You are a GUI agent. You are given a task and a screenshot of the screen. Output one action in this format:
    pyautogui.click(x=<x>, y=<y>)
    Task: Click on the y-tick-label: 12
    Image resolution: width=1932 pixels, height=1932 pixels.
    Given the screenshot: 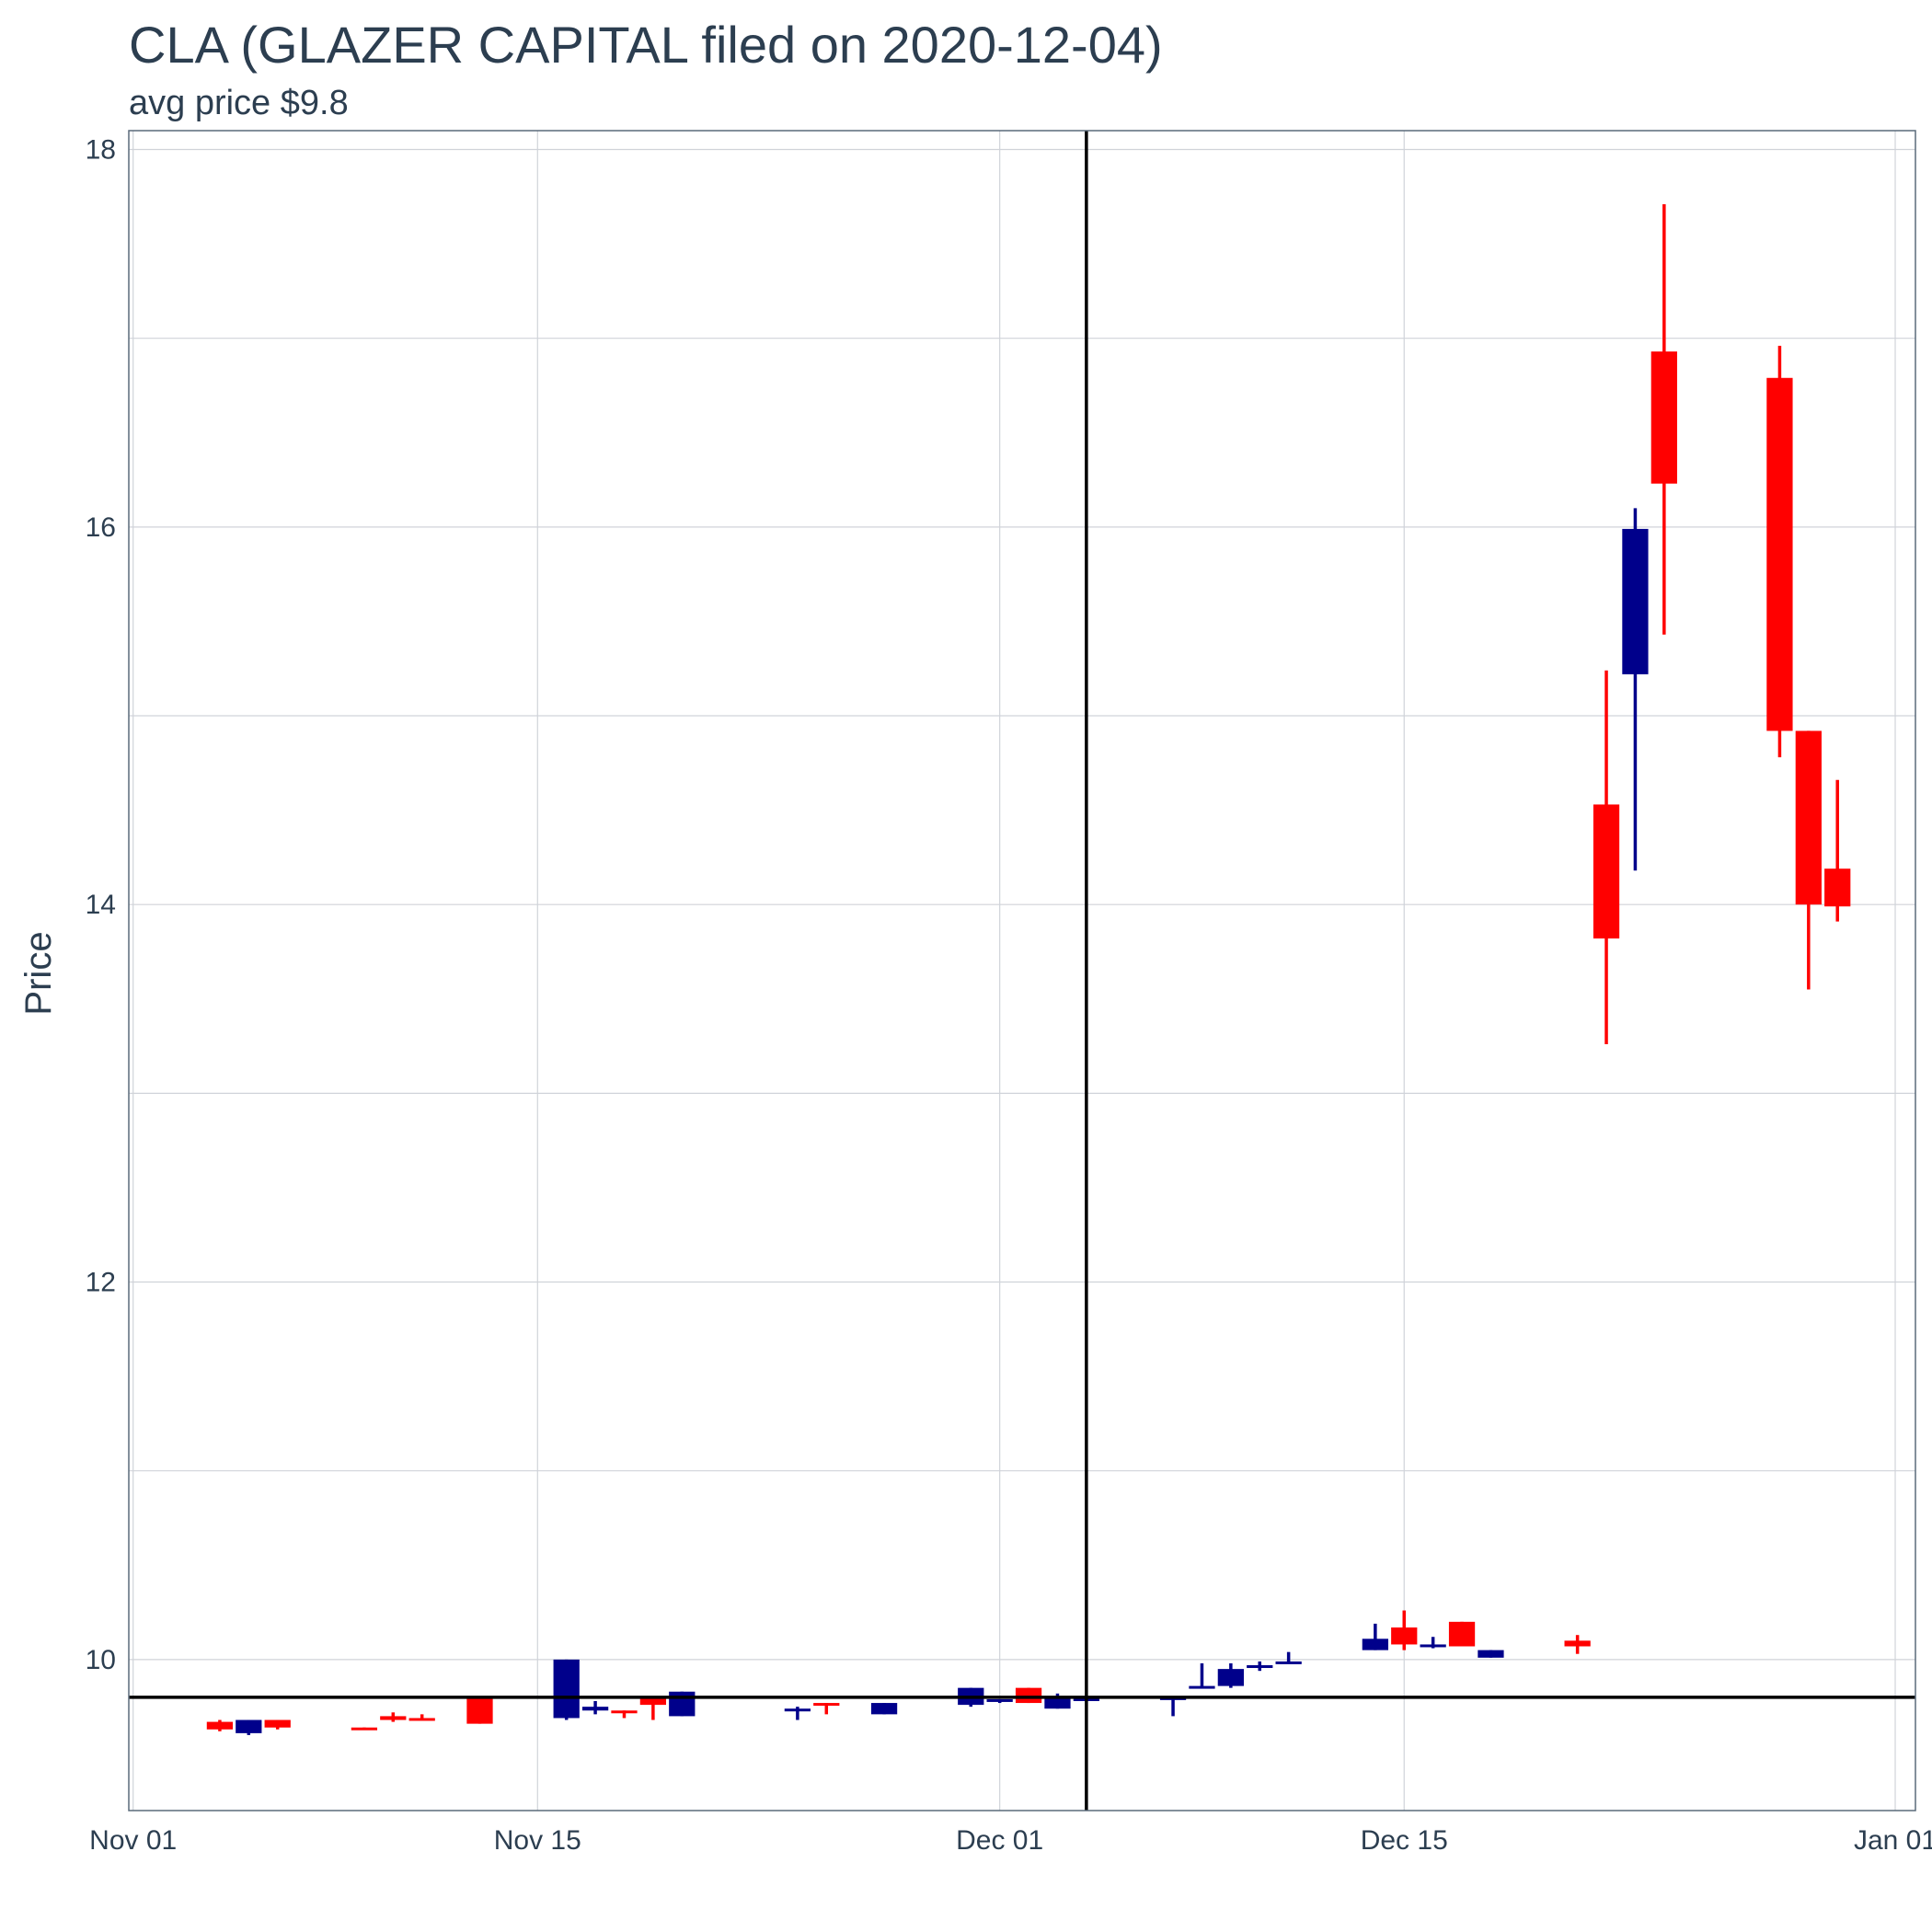 What is the action you would take?
    pyautogui.click(x=101, y=1283)
    